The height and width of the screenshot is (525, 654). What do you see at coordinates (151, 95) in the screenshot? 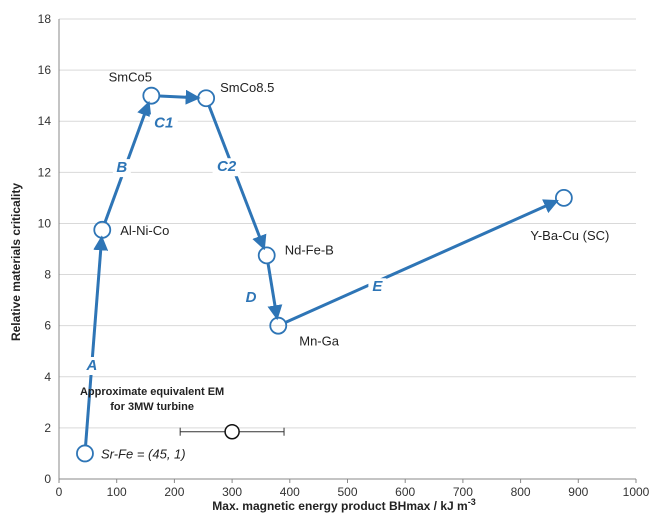
I see `marker-SmCo5` at bounding box center [151, 95].